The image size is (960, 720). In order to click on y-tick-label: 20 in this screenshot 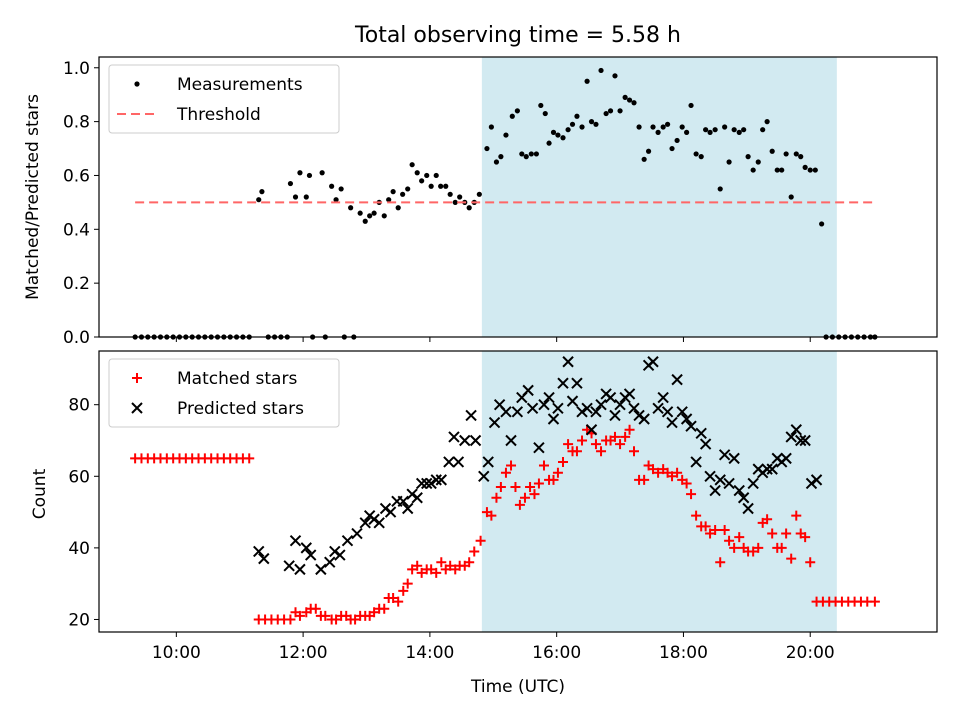, I will do `click(79, 620)`.